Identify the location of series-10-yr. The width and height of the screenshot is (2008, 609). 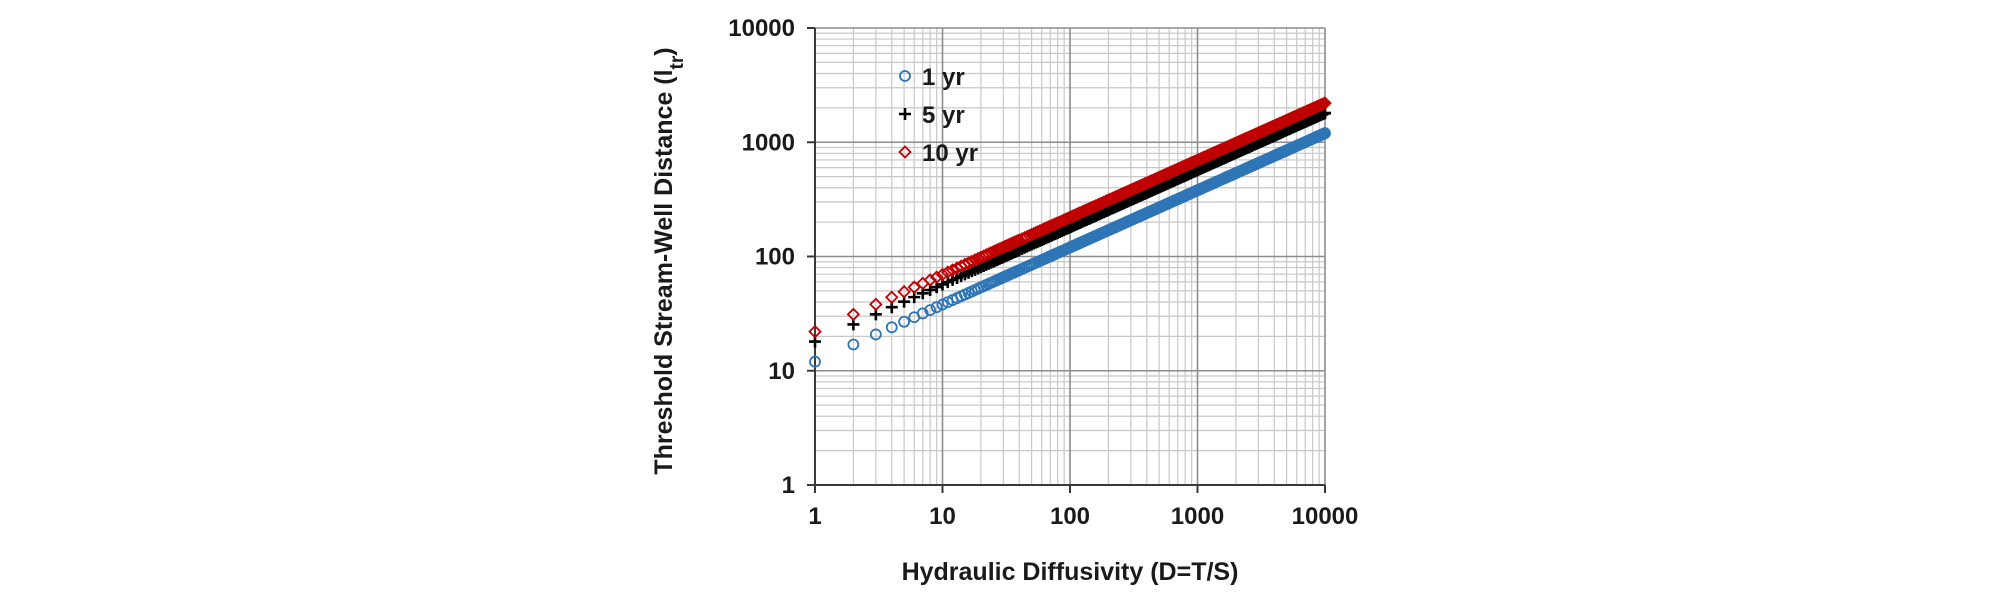
(1070, 217).